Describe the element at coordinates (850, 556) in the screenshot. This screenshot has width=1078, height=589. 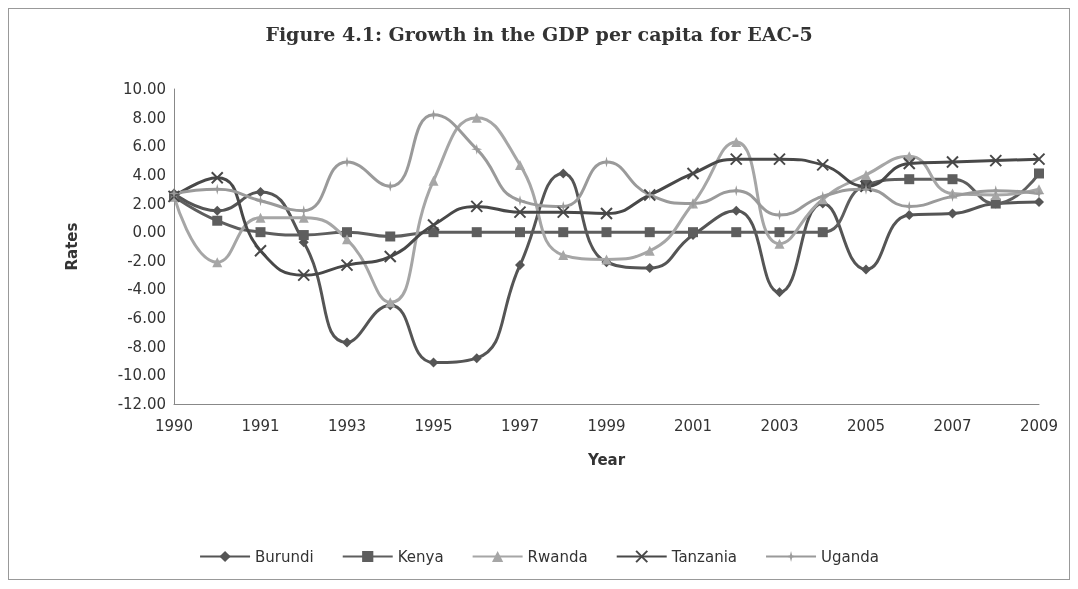
I see `legend-label: Uganda` at that location.